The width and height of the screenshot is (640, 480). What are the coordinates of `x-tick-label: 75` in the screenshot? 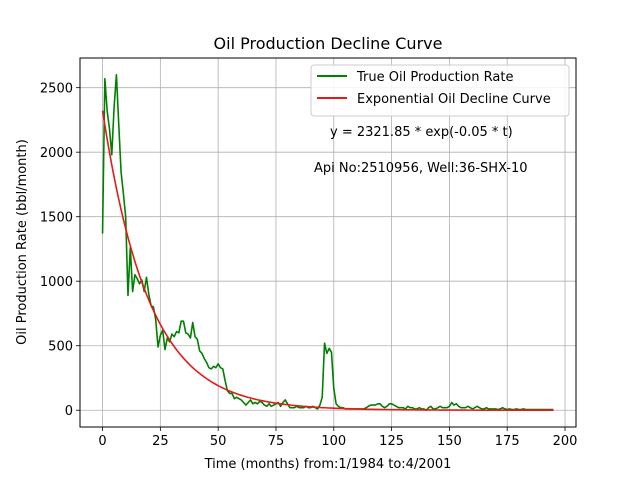 It's located at (276, 441).